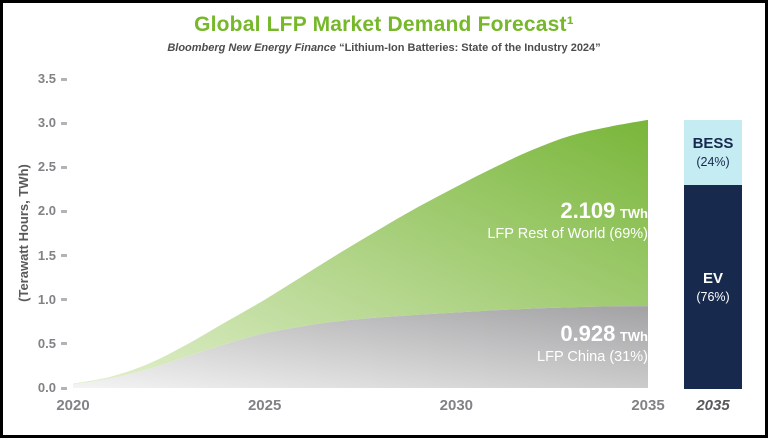 The image size is (768, 438). I want to click on ev-percent: (76%), so click(713, 296).